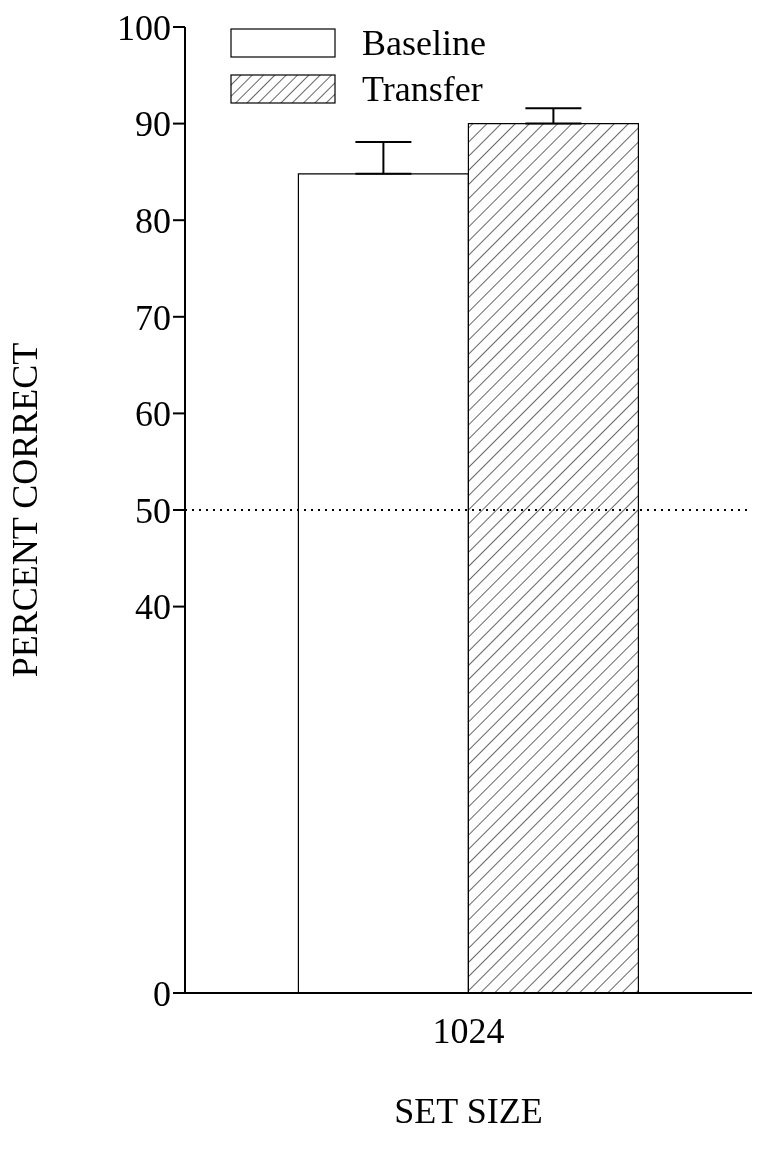 This screenshot has width=760, height=1151. Describe the element at coordinates (24, 510) in the screenshot. I see `y-axis-title: PERCENT CORRECT` at that location.